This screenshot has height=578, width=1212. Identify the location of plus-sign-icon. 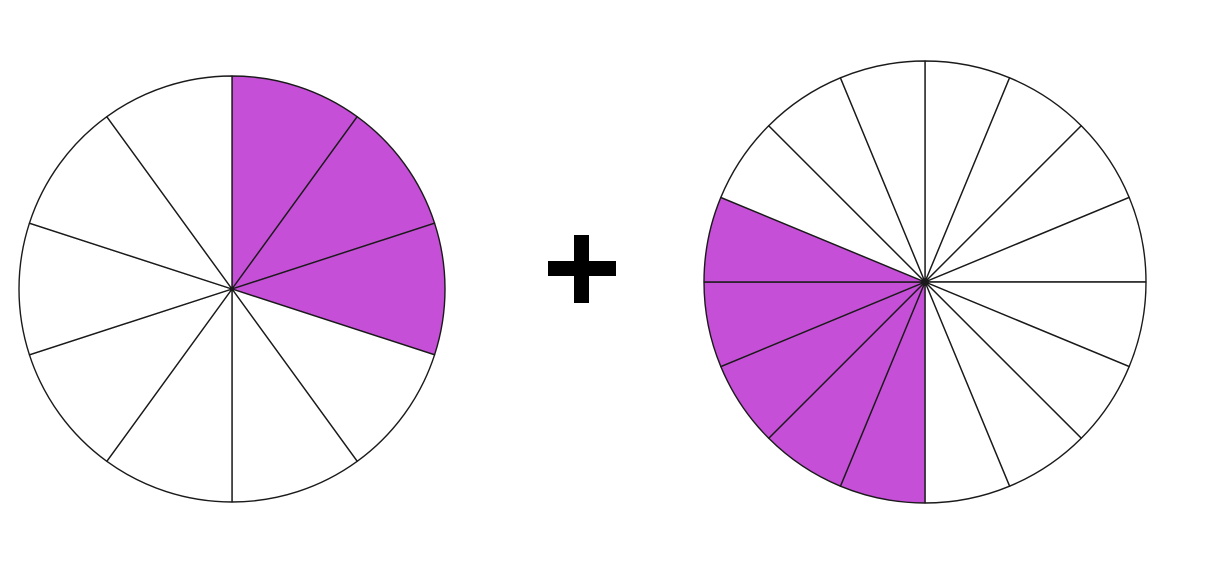
(582, 269).